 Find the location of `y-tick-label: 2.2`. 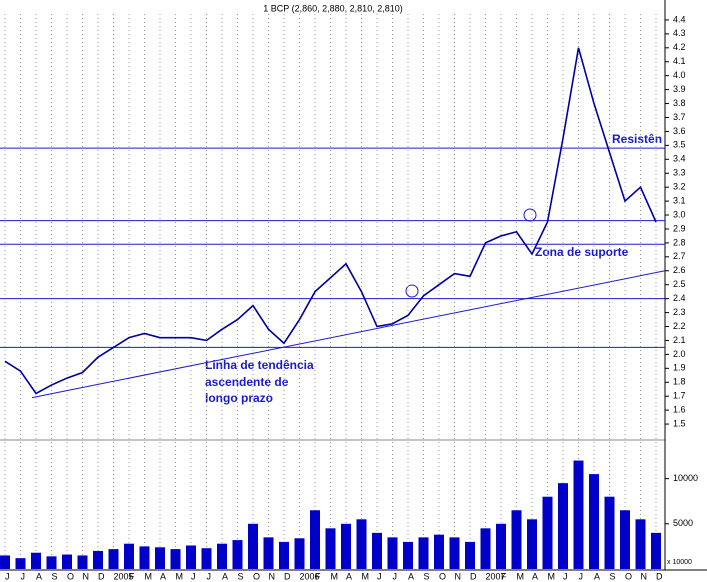

y-tick-label: 2.2 is located at coordinates (679, 326).